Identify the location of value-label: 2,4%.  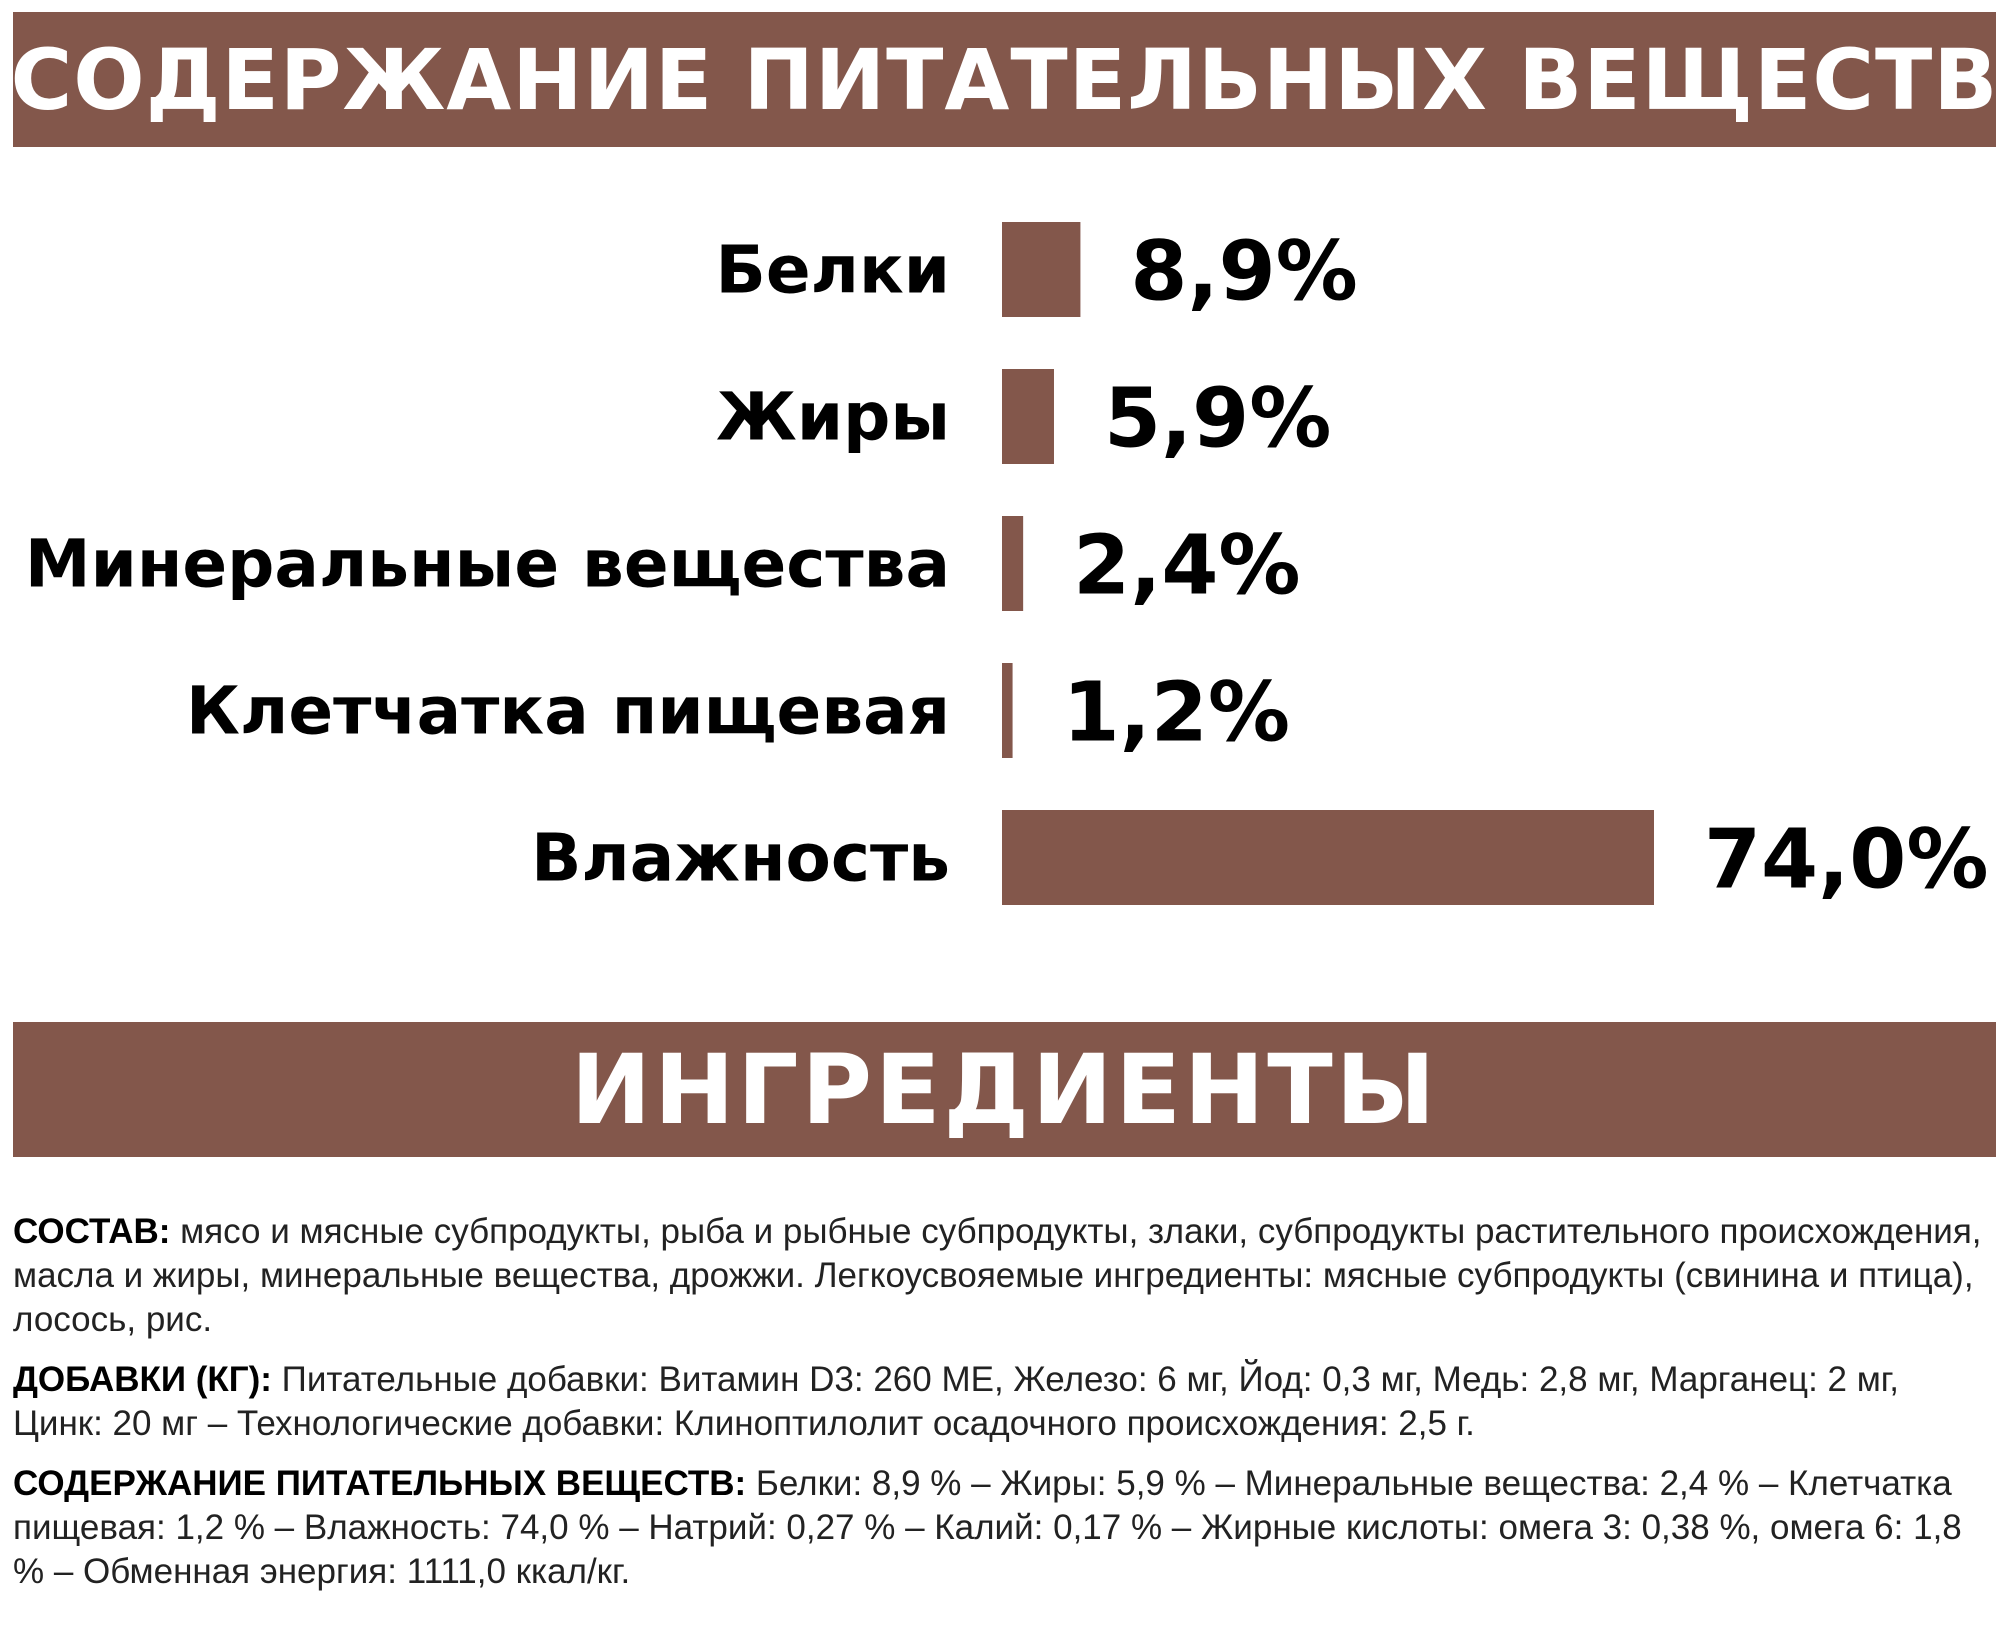
(1186, 566).